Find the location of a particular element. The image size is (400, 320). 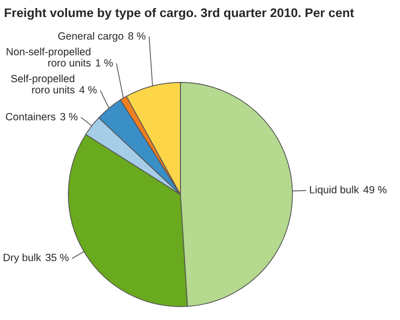

chart-title: Freight volume by type of cargo. 3rd quarter 2010. Per cent is located at coordinates (179, 14).